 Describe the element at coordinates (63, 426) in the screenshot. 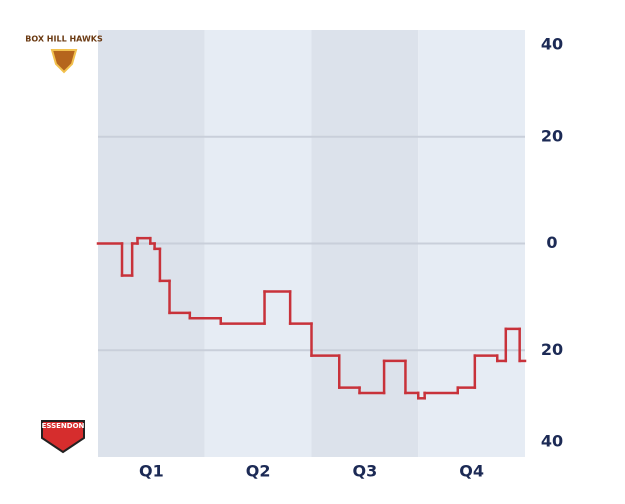

I see `bottom-team-name: ESSENDON` at that location.